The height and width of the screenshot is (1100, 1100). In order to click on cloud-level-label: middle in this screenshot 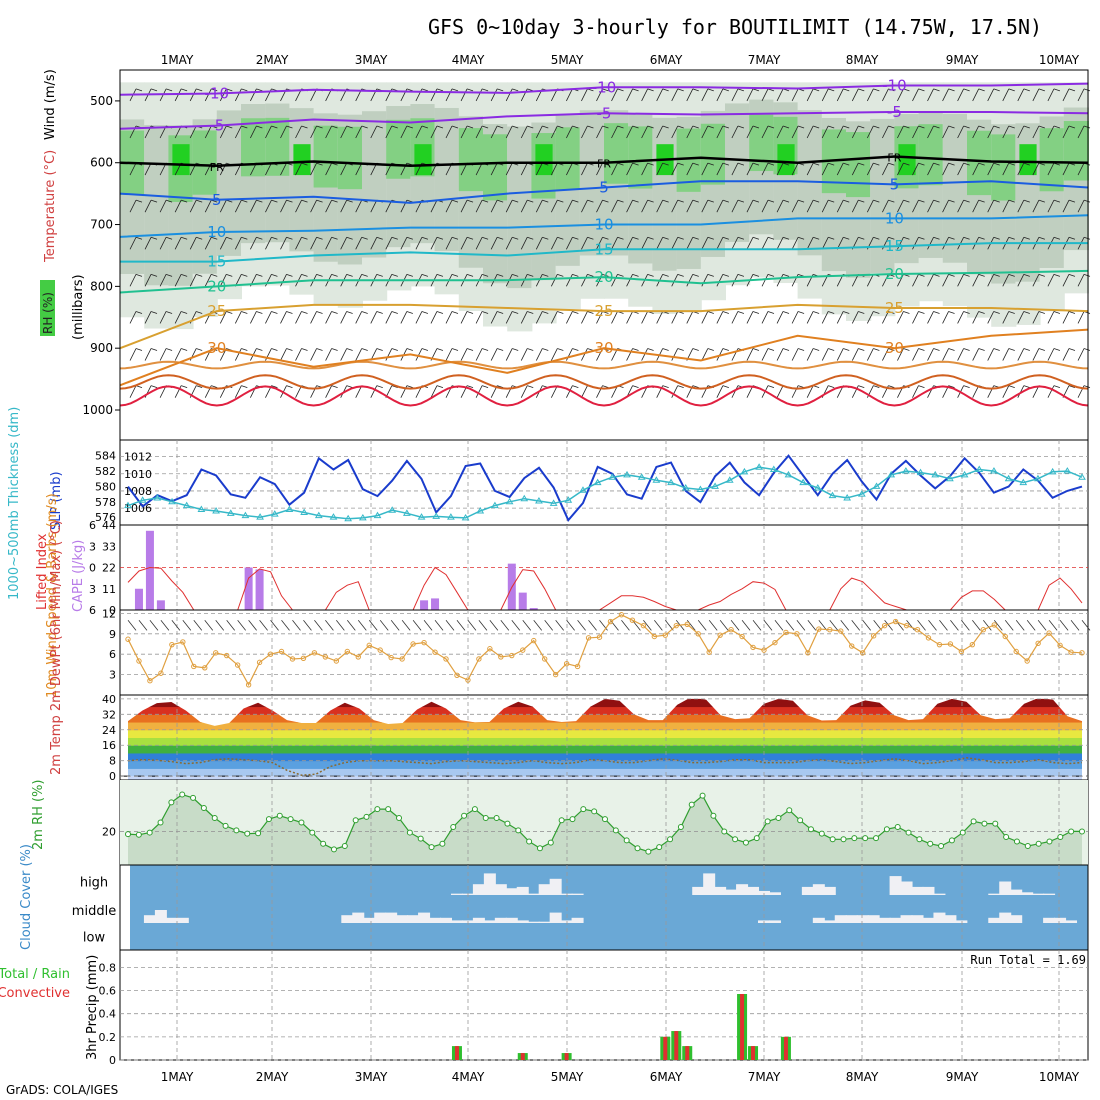, I will do `click(94, 911)`.